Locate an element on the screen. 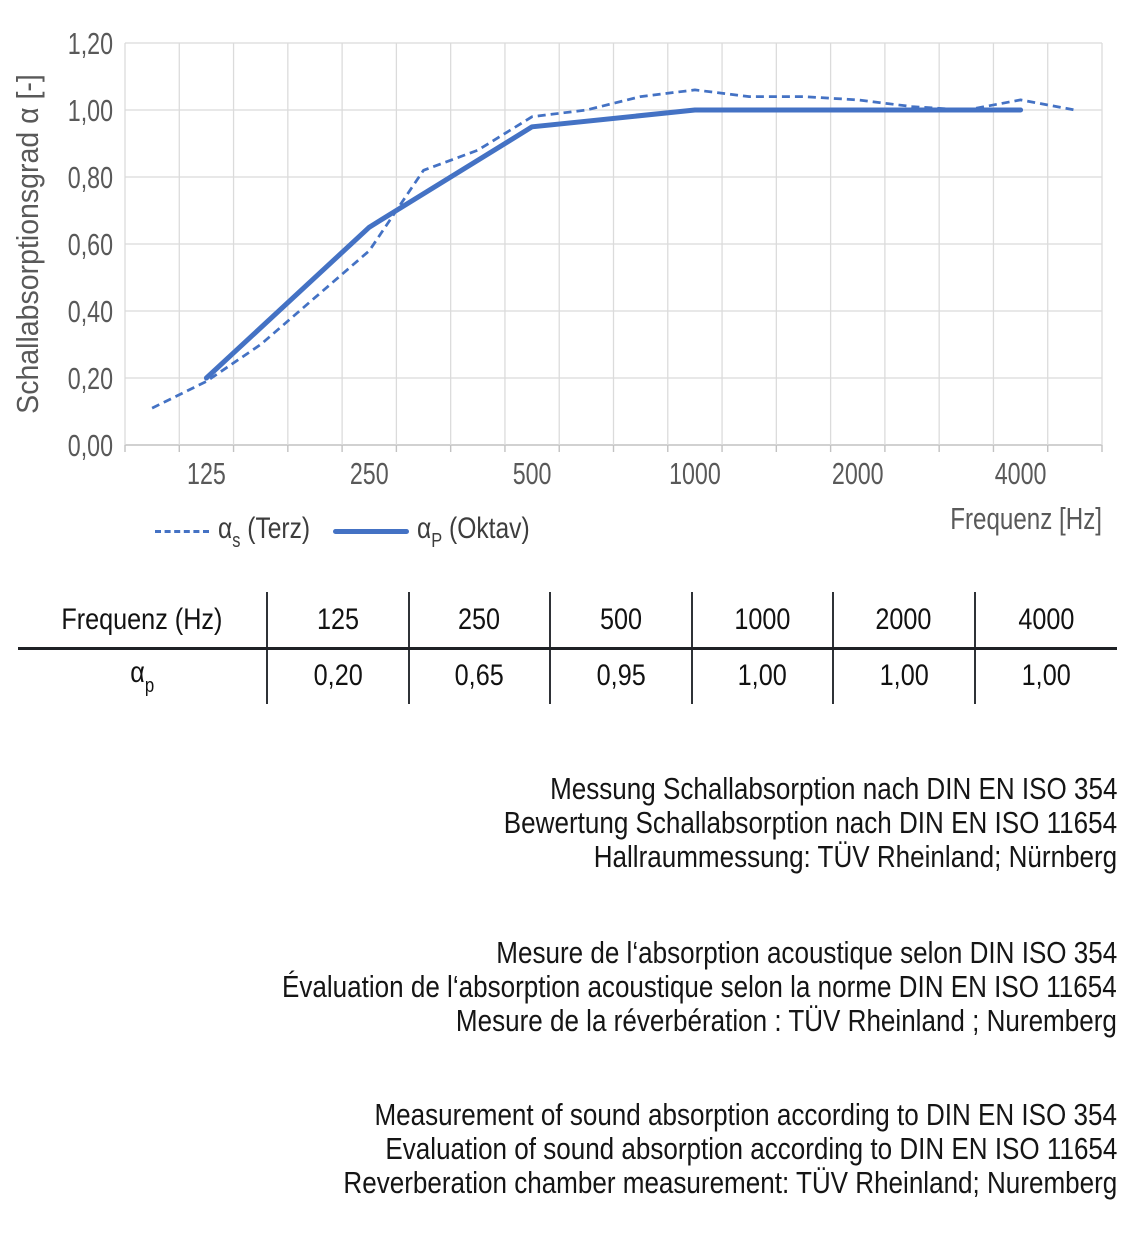 This screenshot has width=1135, height=1234. table-header-value: 250 is located at coordinates (479, 619).